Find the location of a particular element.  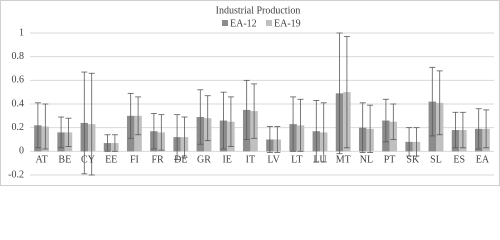

x-tick-label: FR is located at coordinates (157, 160).